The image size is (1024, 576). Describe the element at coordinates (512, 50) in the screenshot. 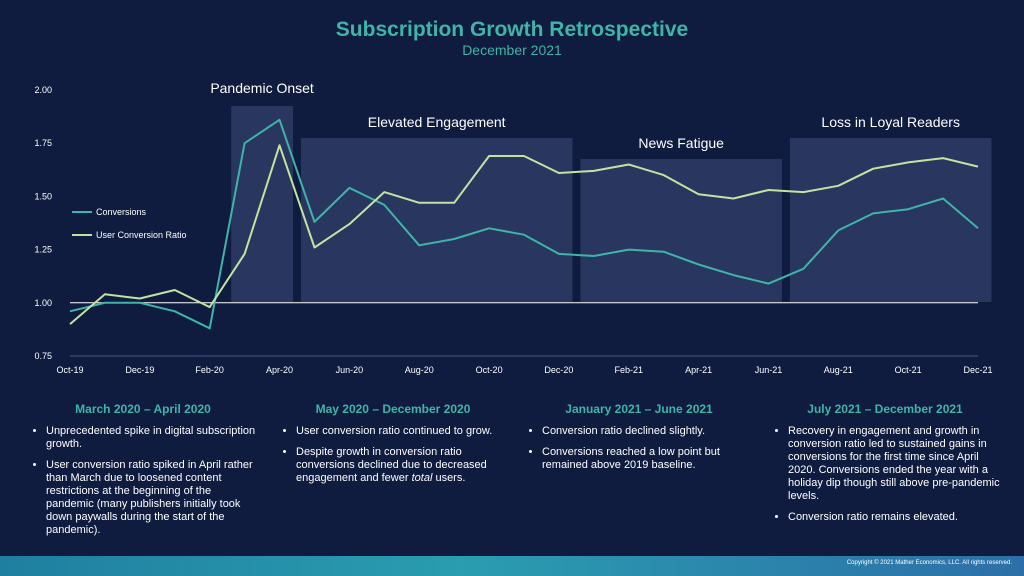

I see `page-subtitle: December 2021` at that location.